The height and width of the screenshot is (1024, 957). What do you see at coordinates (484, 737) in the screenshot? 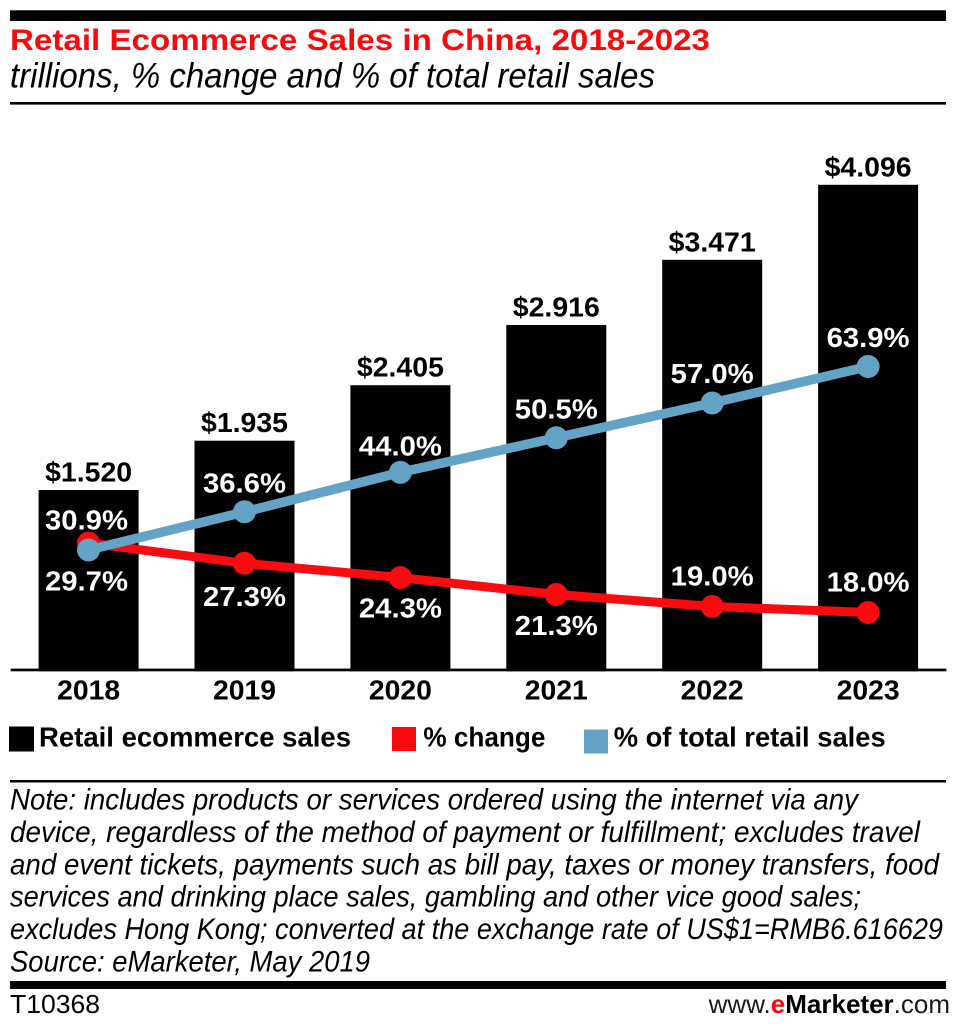
I see `svg-text: % change` at bounding box center [484, 737].